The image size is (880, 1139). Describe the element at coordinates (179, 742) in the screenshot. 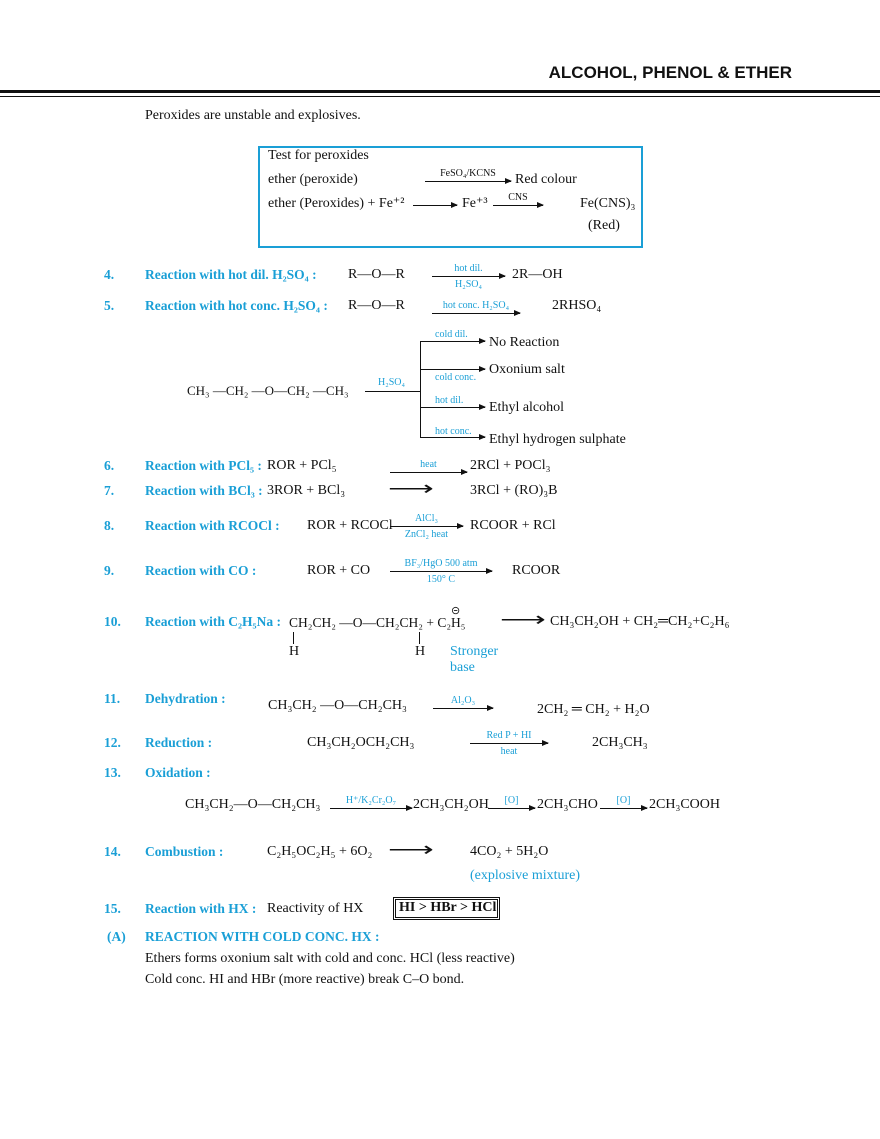

I see `item-heading: Reduction :` at that location.